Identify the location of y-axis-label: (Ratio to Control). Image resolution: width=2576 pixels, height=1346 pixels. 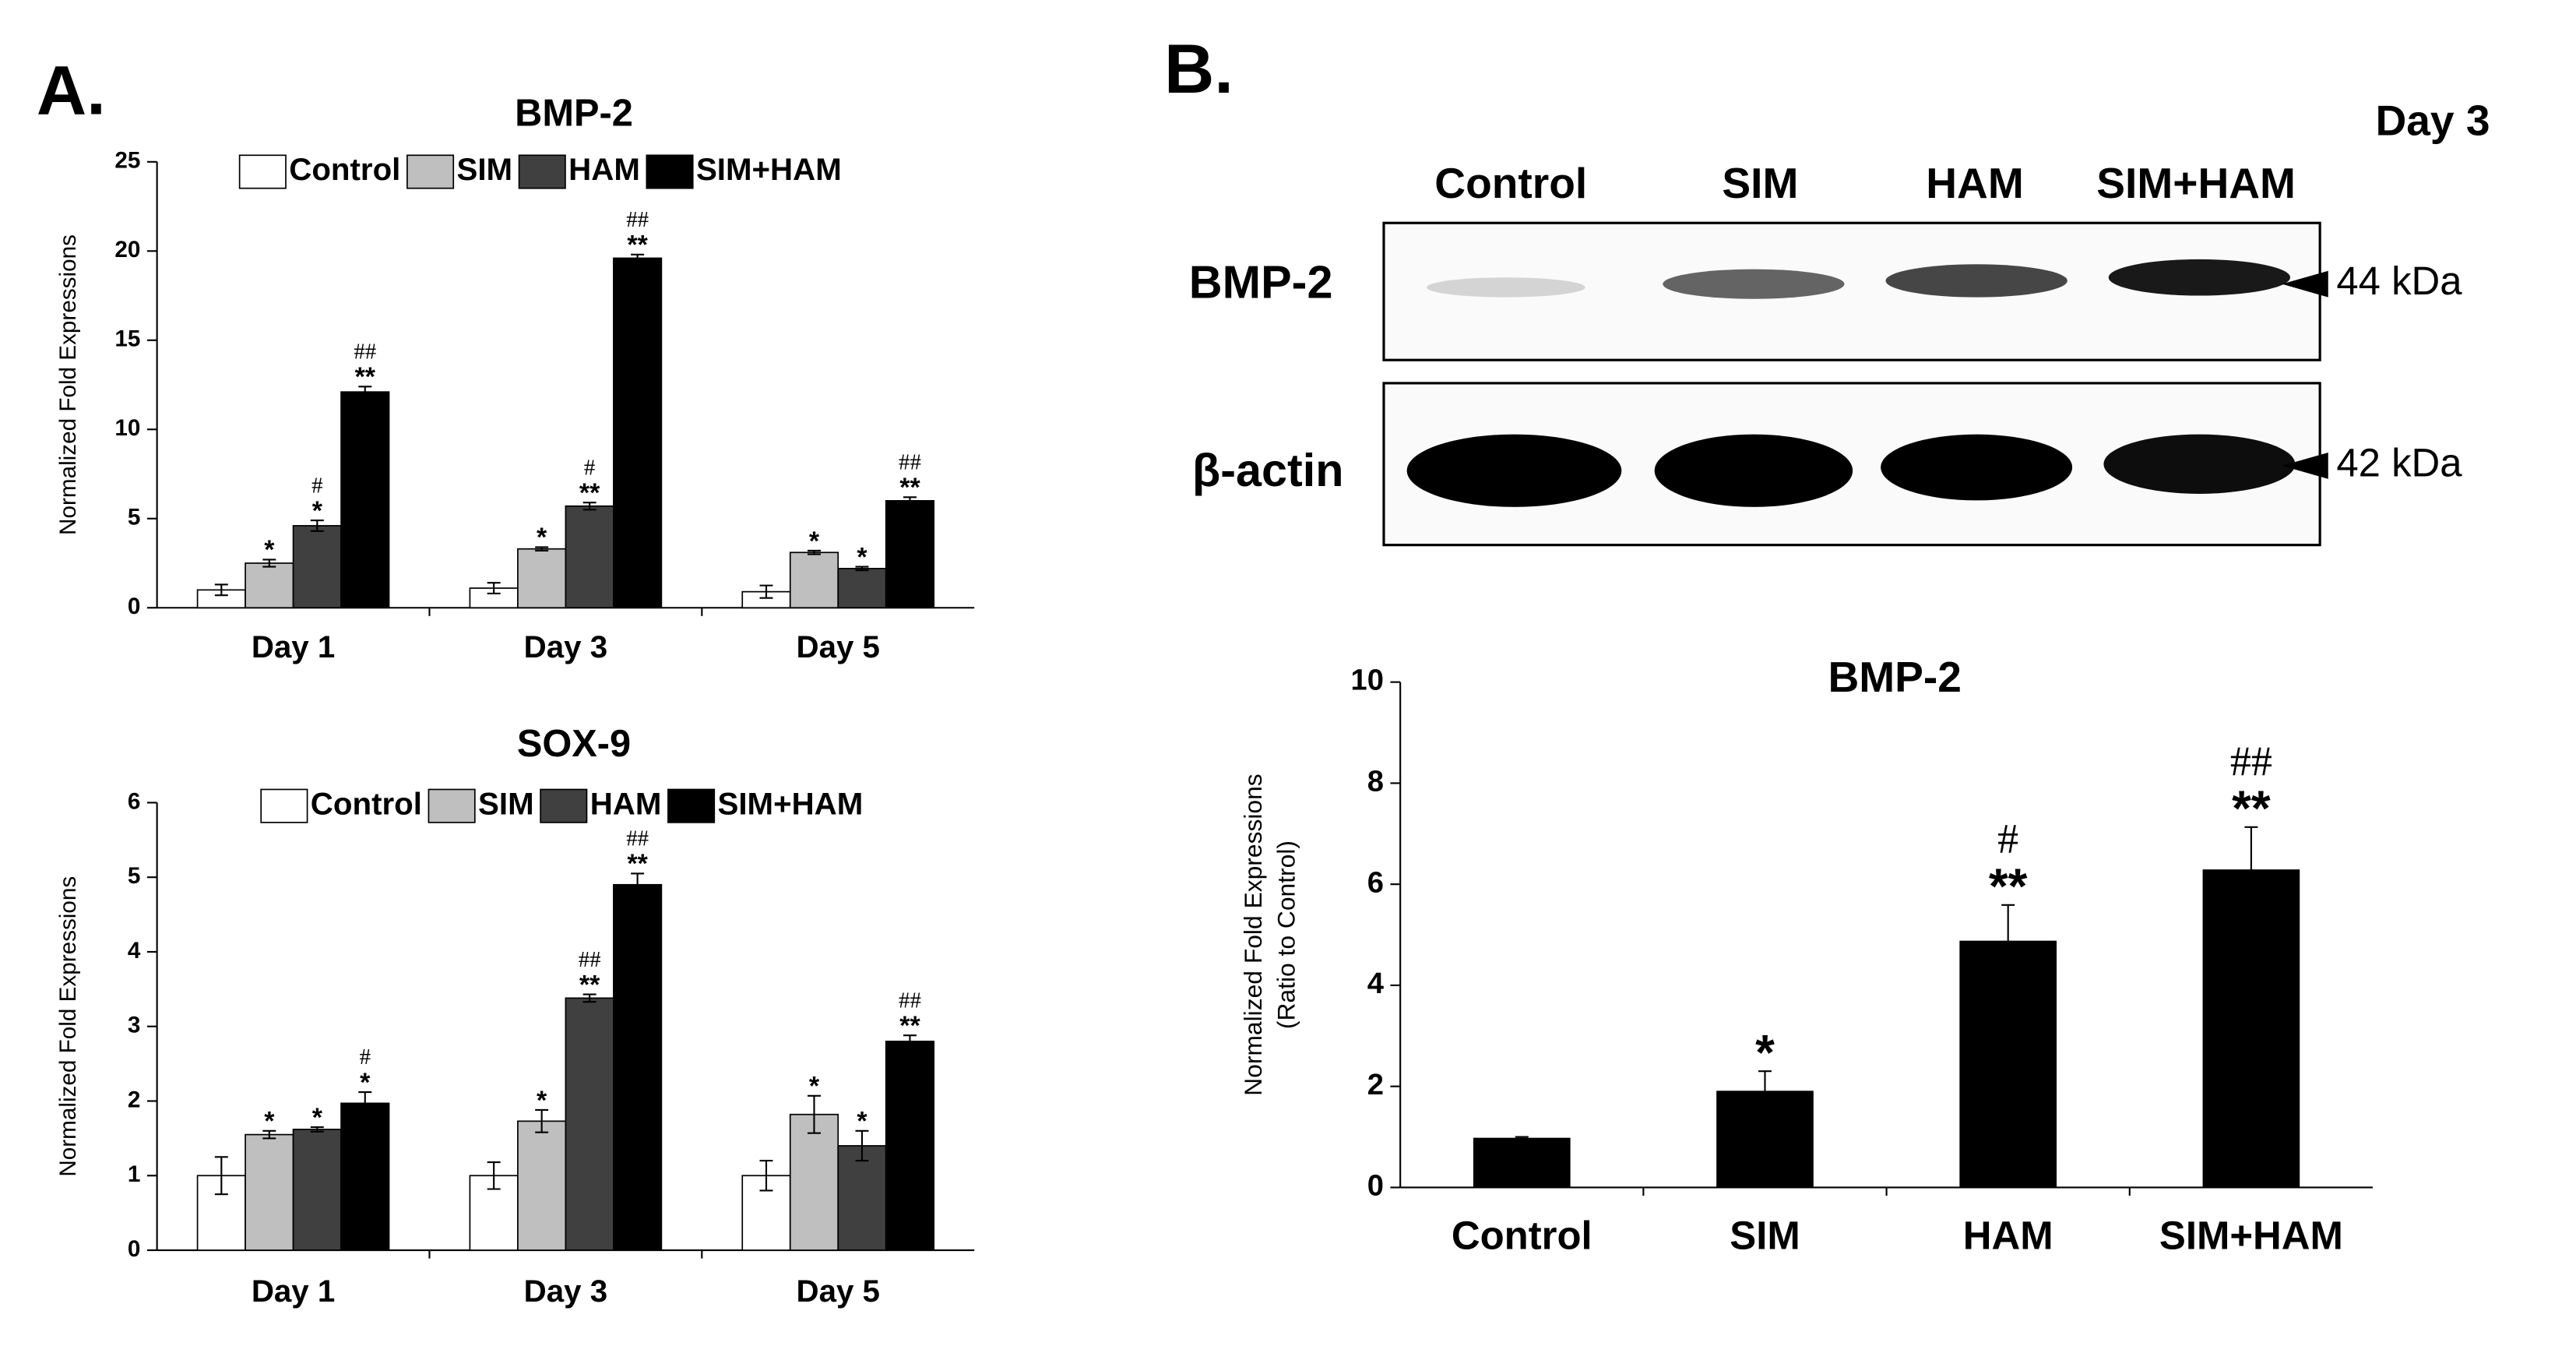
(1286, 934).